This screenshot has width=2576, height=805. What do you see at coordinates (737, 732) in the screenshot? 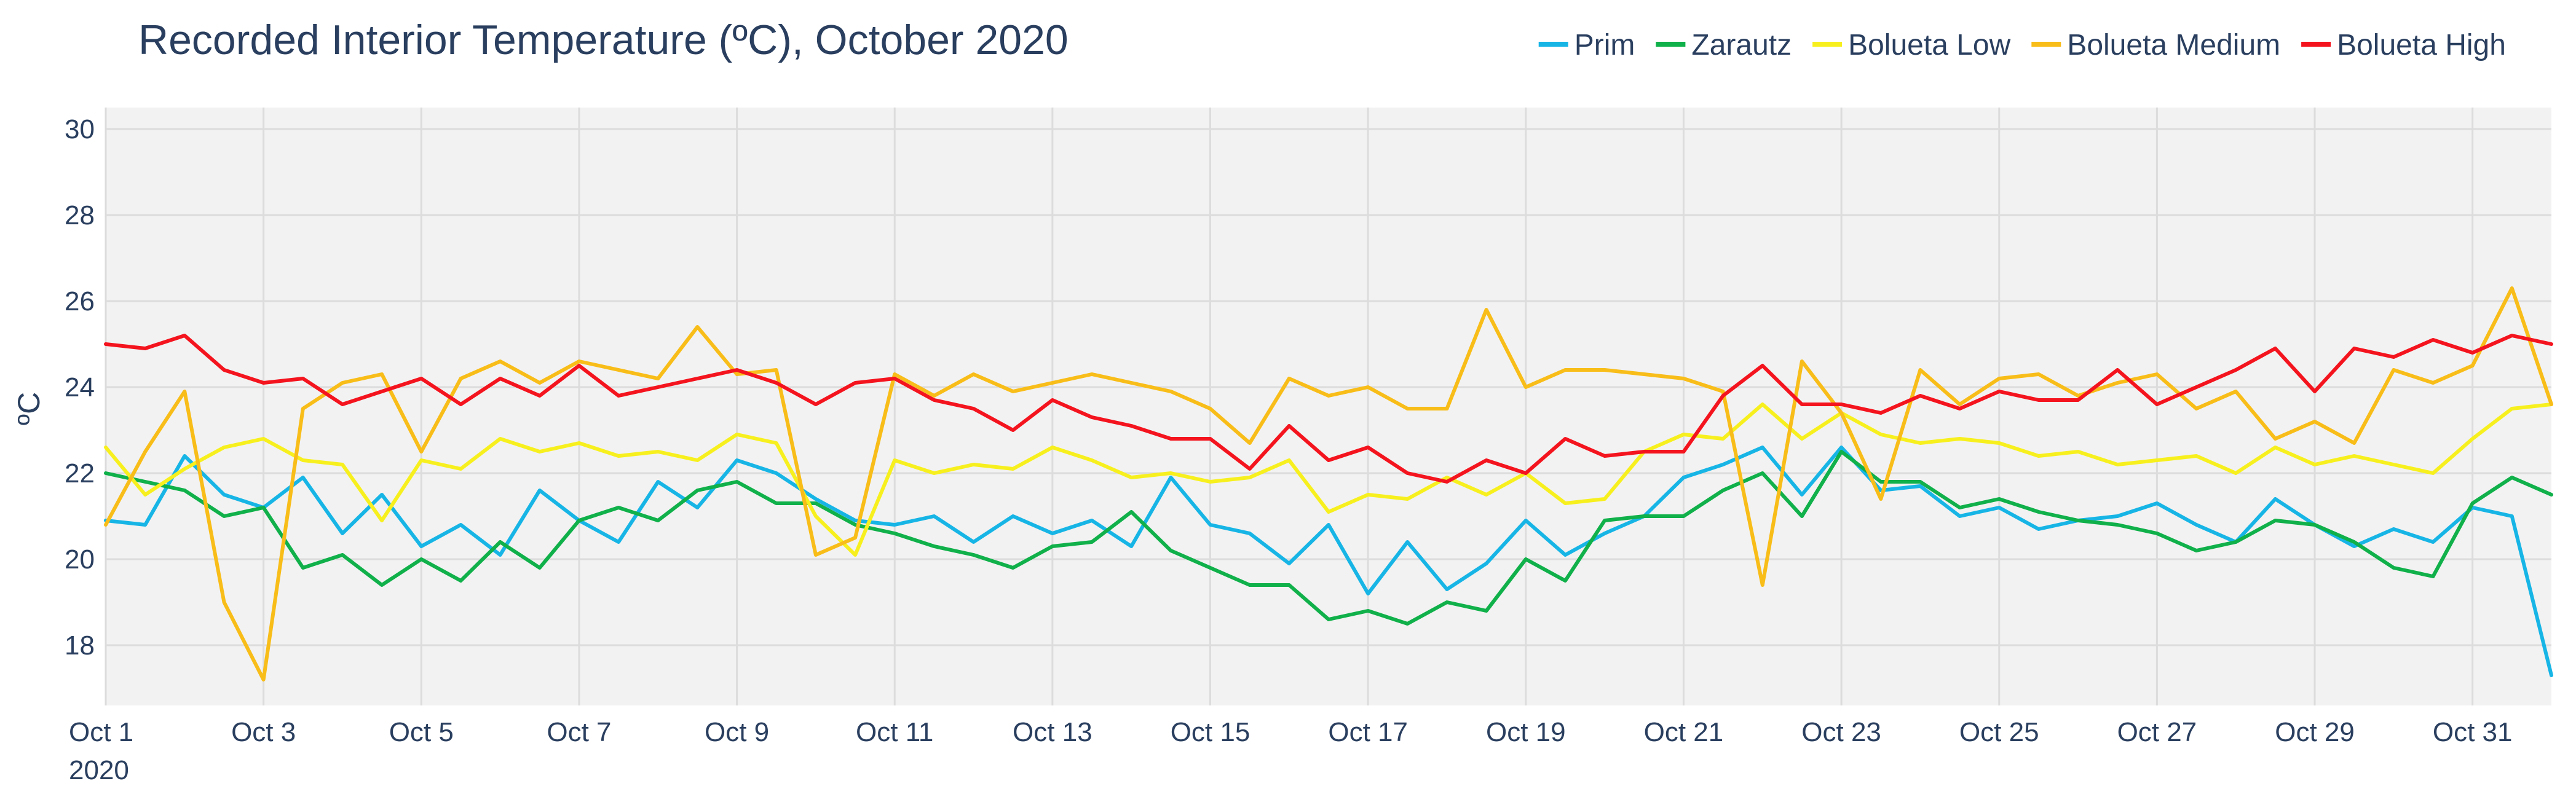
I see `x-tick-label: Oct 9` at bounding box center [737, 732].